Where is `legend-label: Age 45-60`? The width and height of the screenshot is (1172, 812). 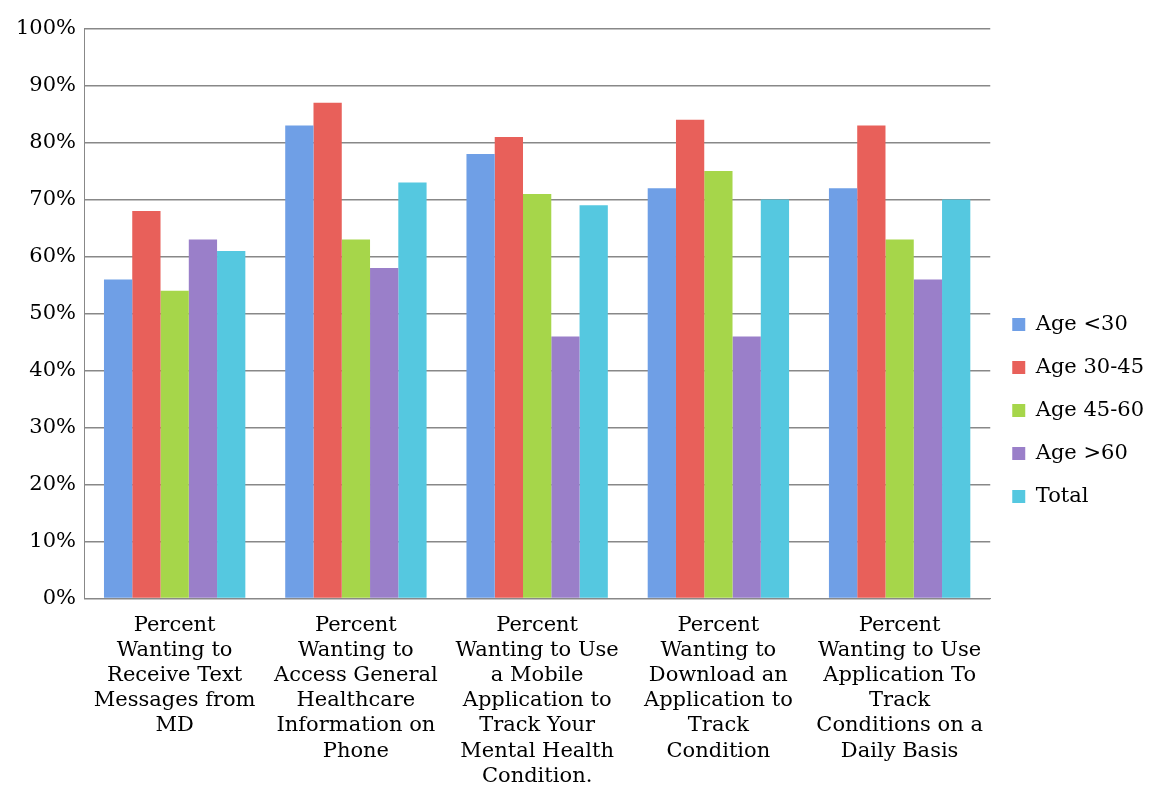 legend-label: Age 45-60 is located at coordinates (1089, 408).